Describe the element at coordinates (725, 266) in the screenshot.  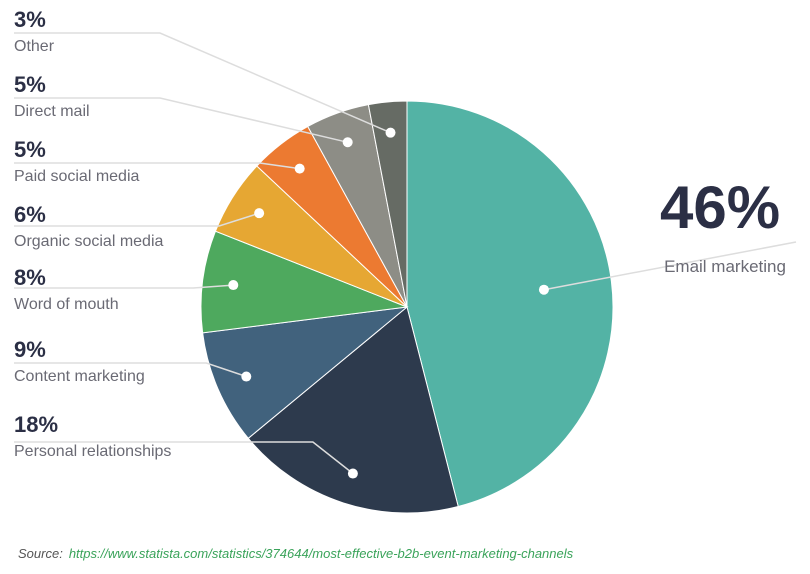
I see `category-label-email-marketing: Email marketing` at that location.